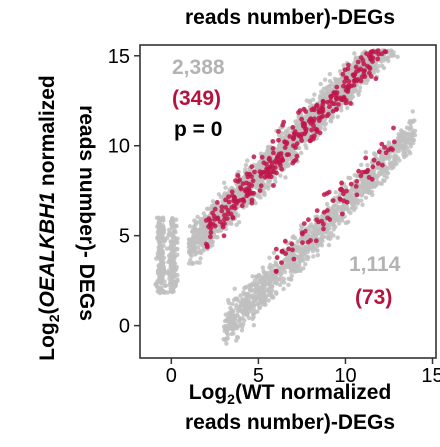  Describe the element at coordinates (303, 372) in the screenshot. I see `x-axis-ticks: 0 5 10 15` at that location.